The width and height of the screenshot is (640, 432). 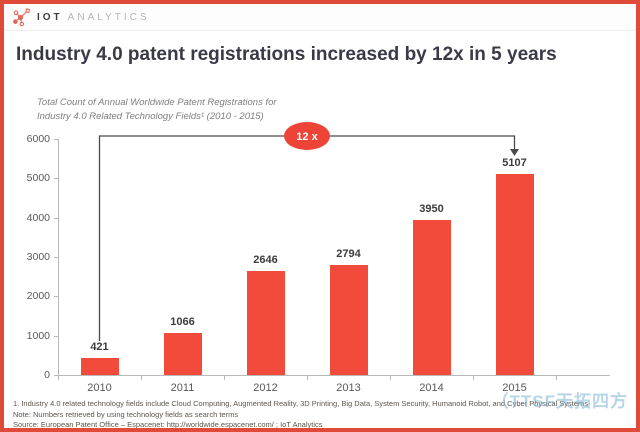 I want to click on brand-name-iot: IOT, so click(x=50, y=17).